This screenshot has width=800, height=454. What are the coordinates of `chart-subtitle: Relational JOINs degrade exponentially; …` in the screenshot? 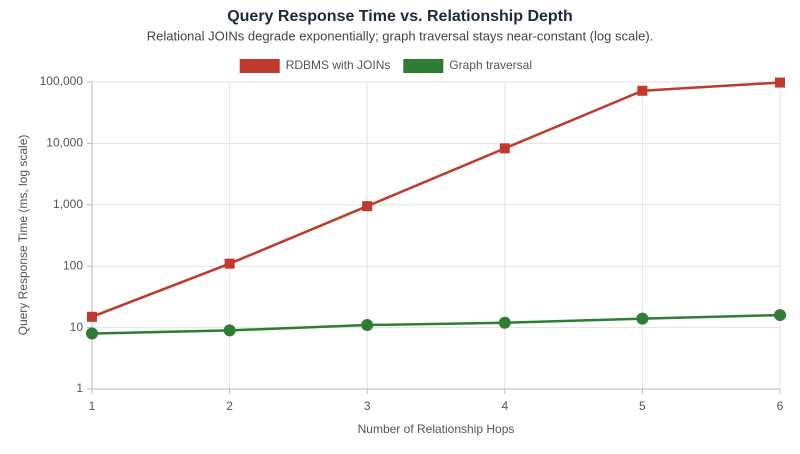 It's located at (400, 35).